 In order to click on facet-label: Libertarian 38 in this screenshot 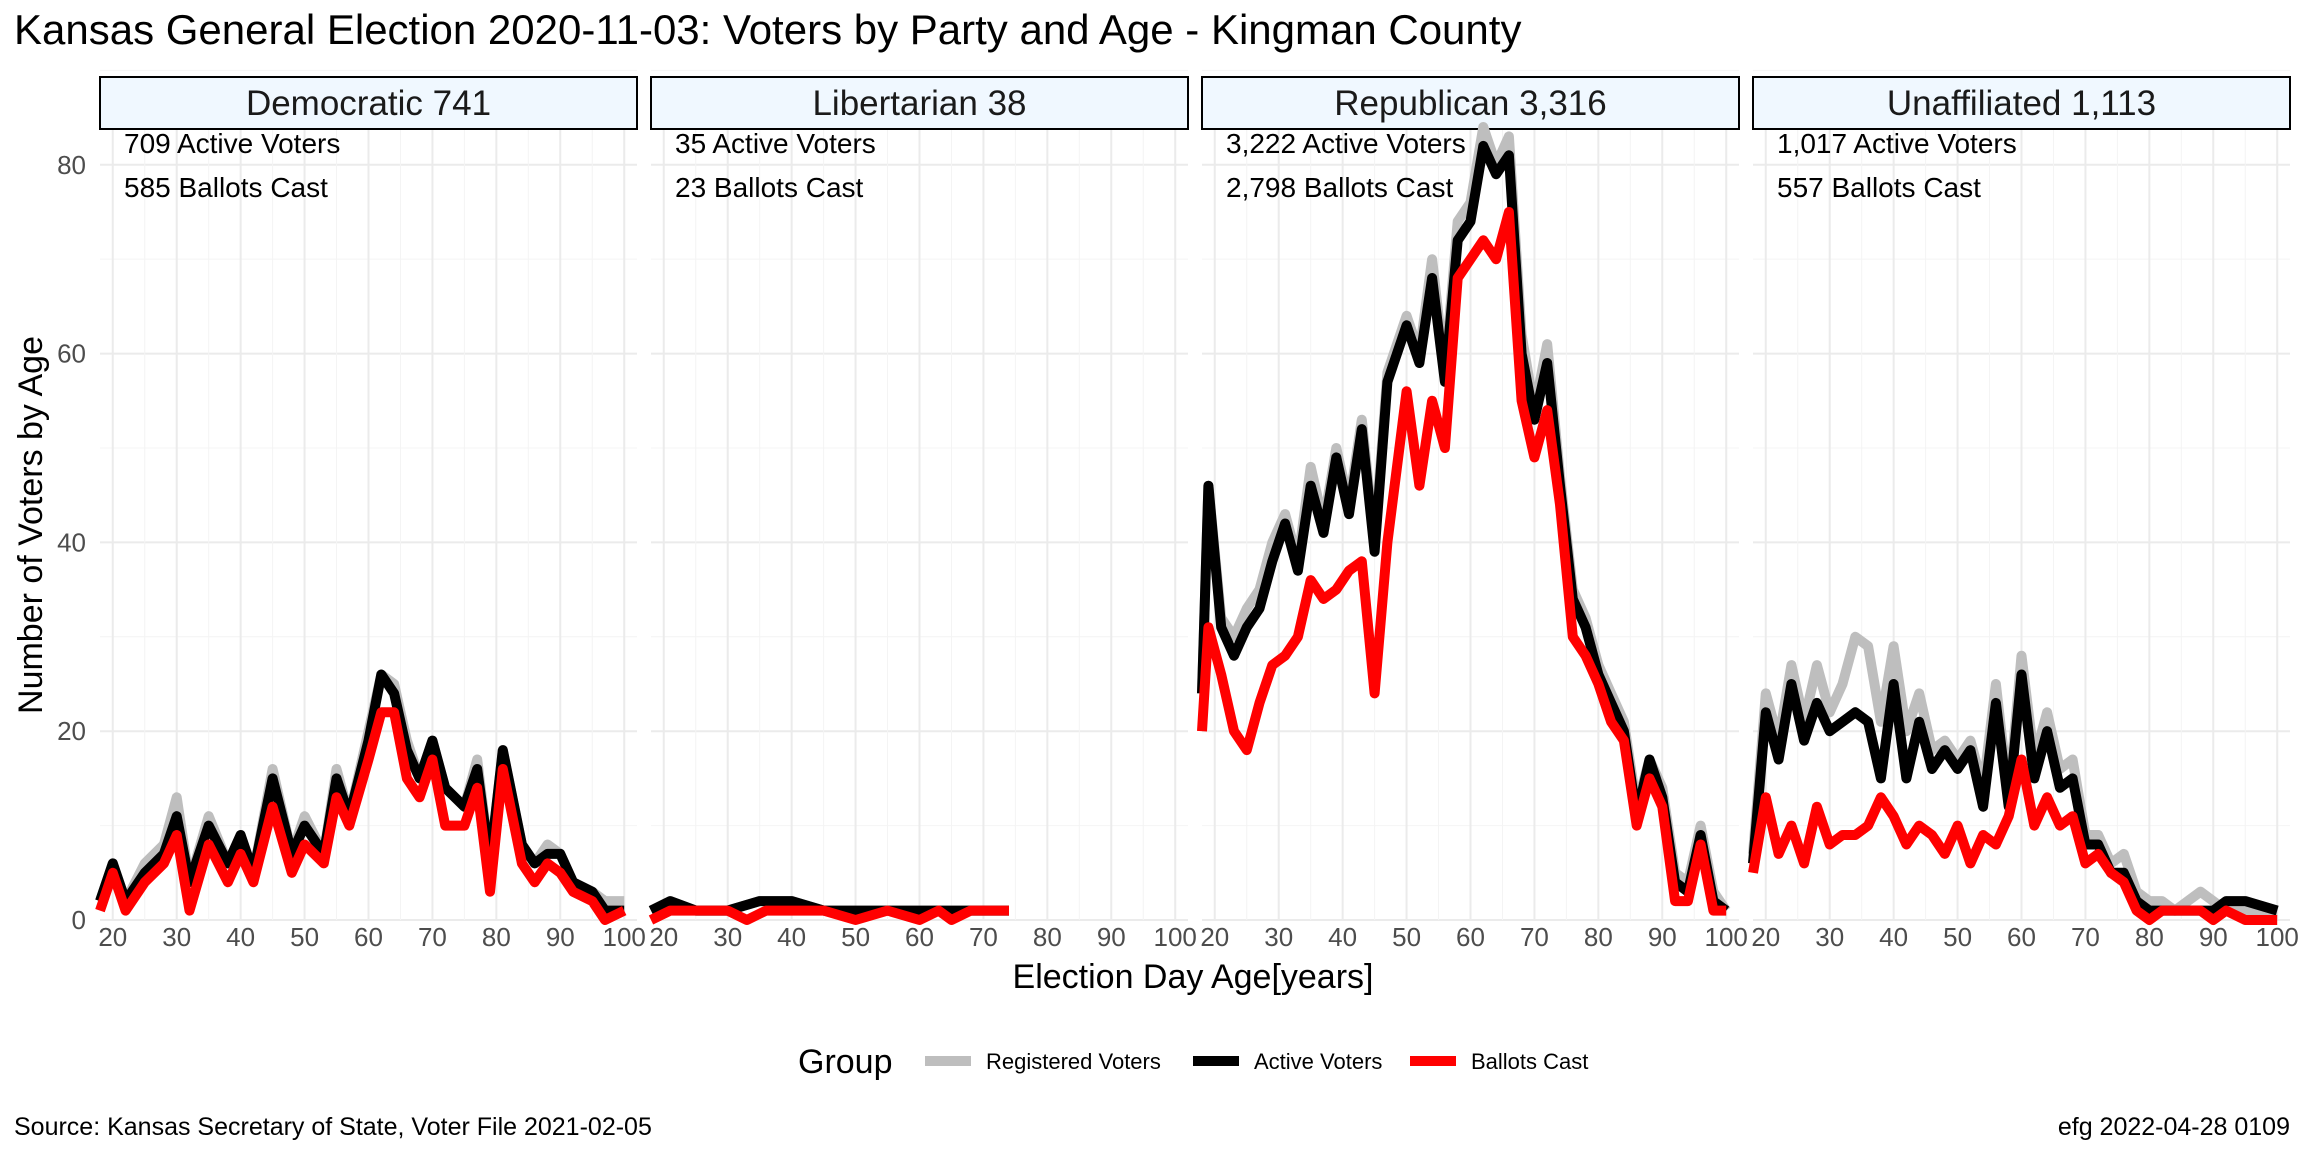, I will do `click(919, 103)`.